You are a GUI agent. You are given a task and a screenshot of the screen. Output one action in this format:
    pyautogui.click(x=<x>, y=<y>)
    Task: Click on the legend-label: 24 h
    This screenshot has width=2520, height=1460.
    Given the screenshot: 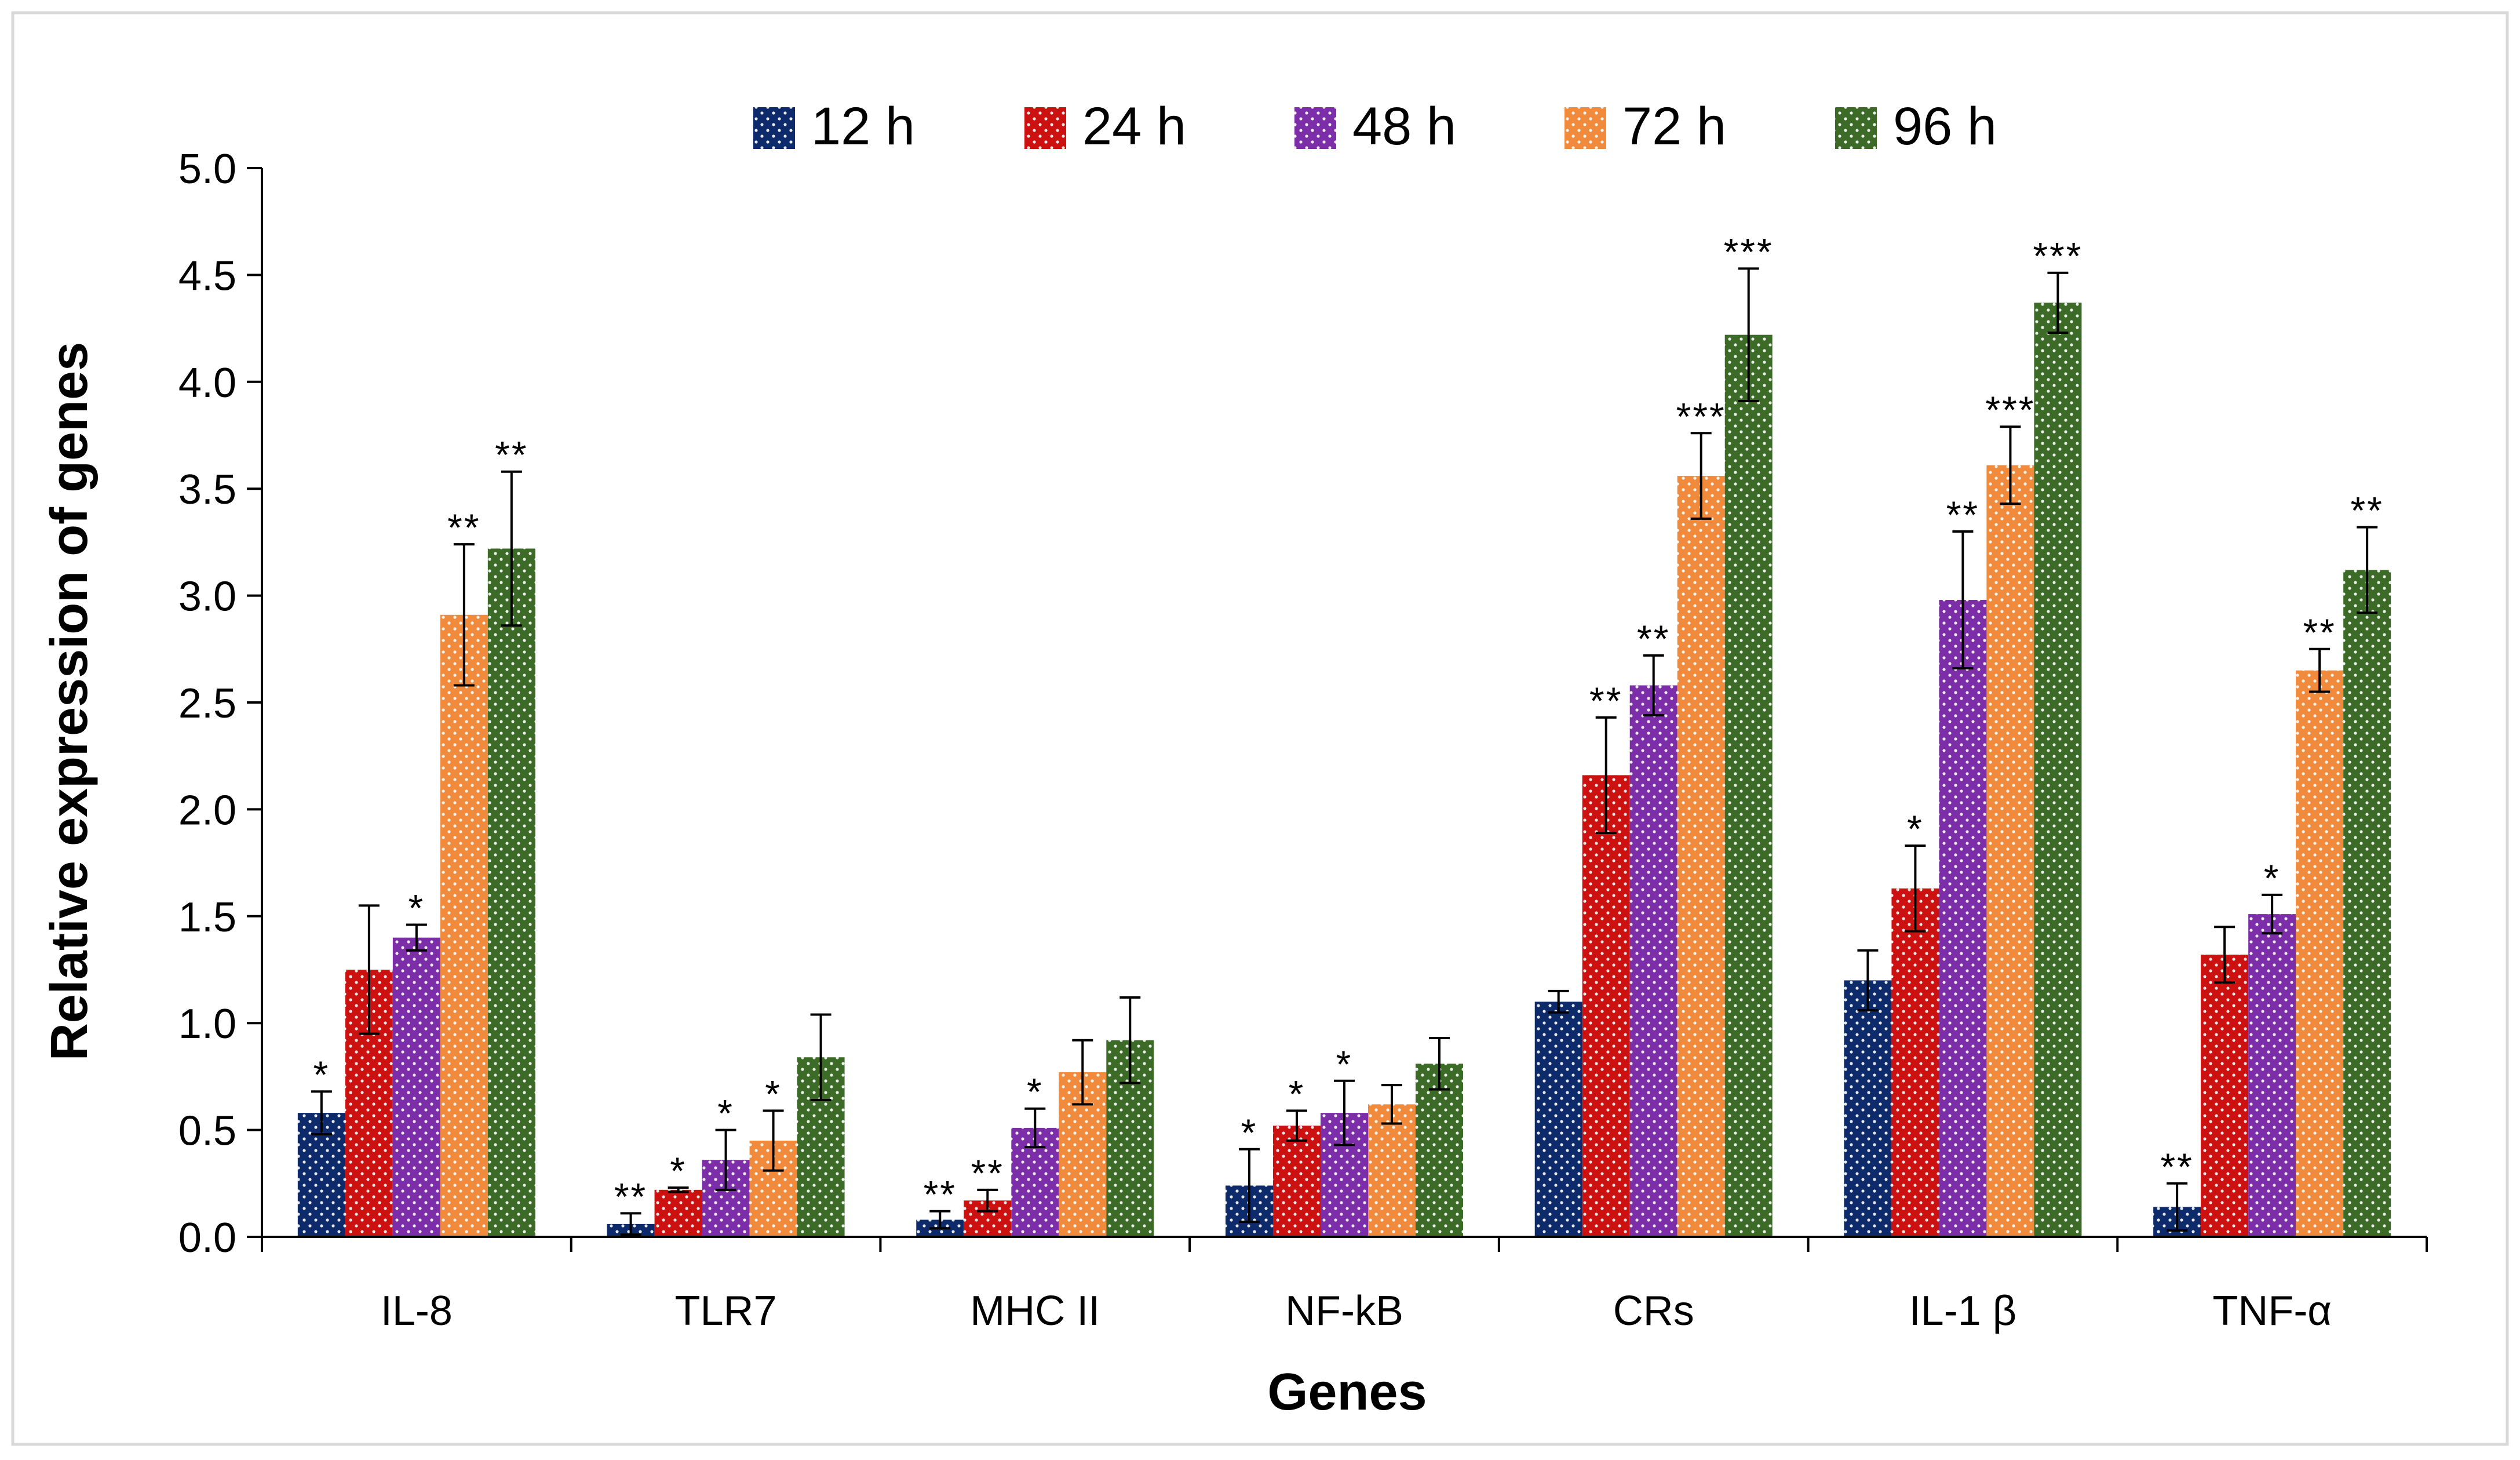 What is the action you would take?
    pyautogui.click(x=1134, y=126)
    